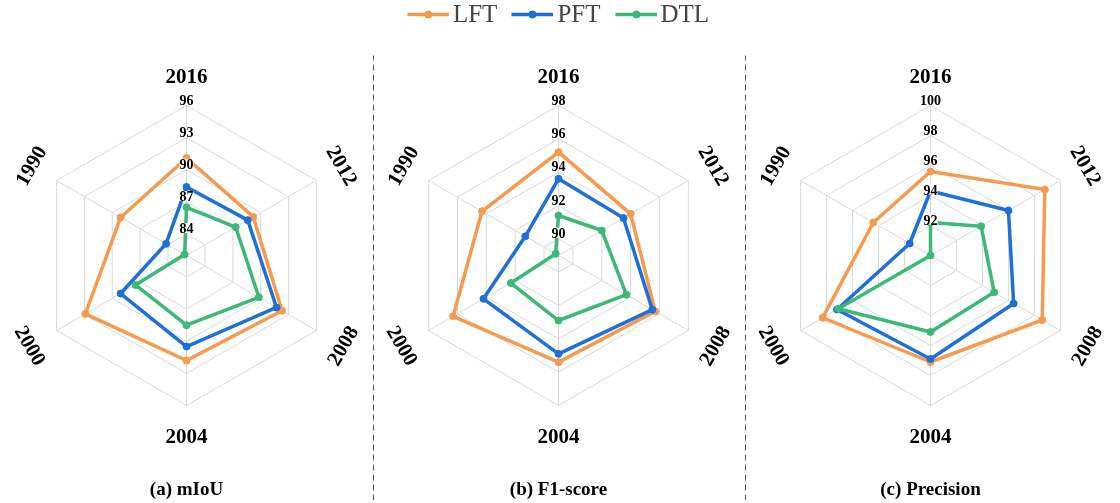 Image resolution: width=1120 pixels, height=503 pixels. What do you see at coordinates (186, 489) in the screenshot?
I see `text: (a) mIoU` at bounding box center [186, 489].